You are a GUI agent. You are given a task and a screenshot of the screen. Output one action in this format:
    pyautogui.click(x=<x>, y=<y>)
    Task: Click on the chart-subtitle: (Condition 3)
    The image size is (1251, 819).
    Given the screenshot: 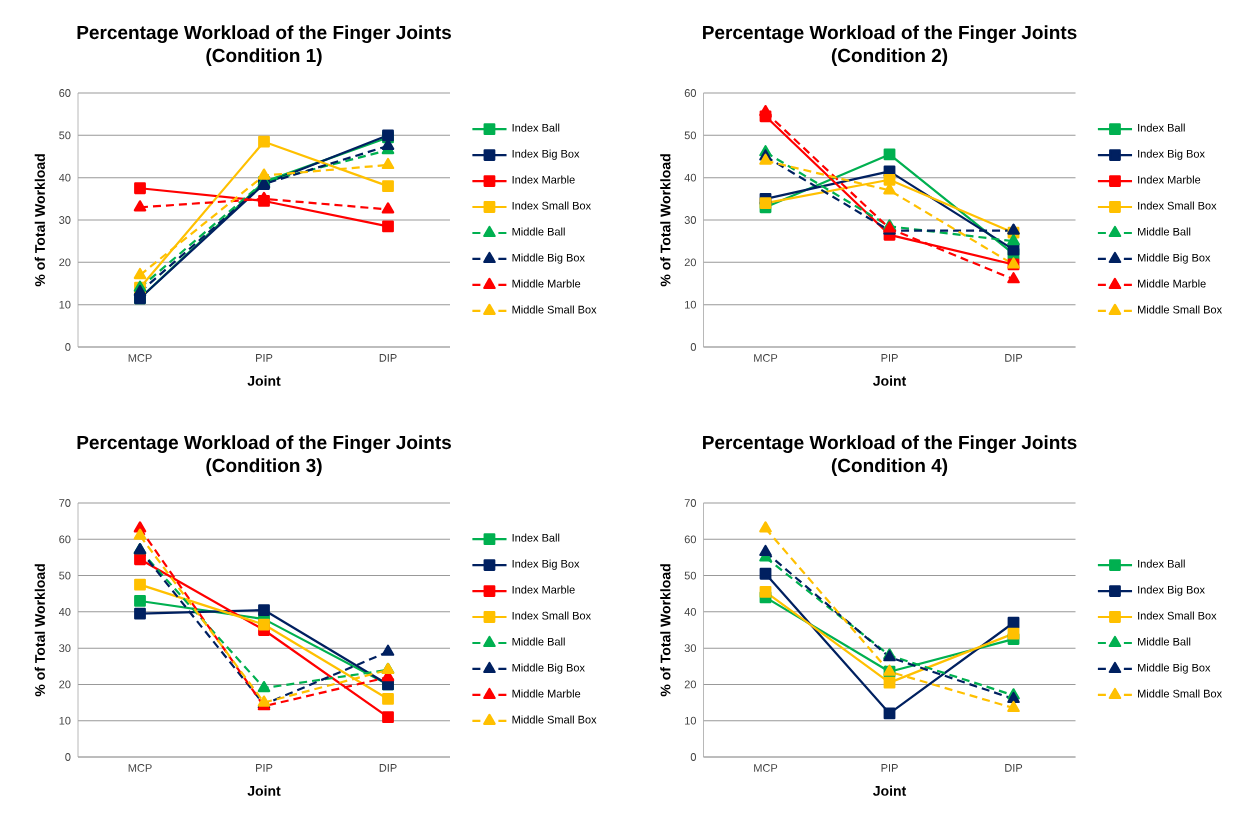 What is the action you would take?
    pyautogui.click(x=264, y=467)
    